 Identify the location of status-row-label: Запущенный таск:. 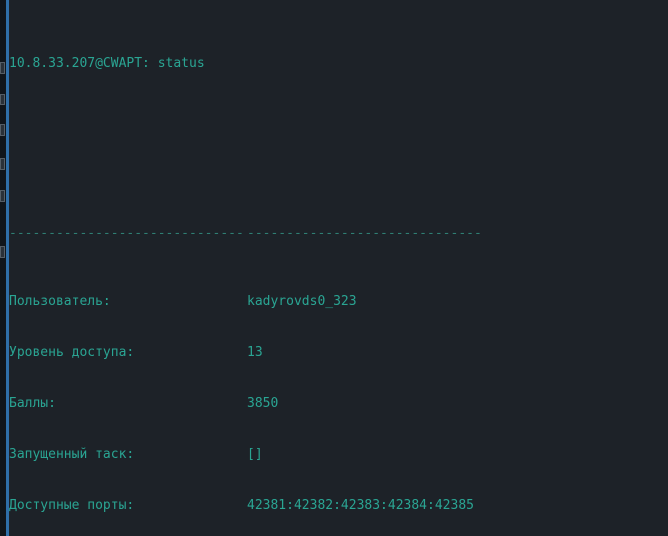
(72, 454).